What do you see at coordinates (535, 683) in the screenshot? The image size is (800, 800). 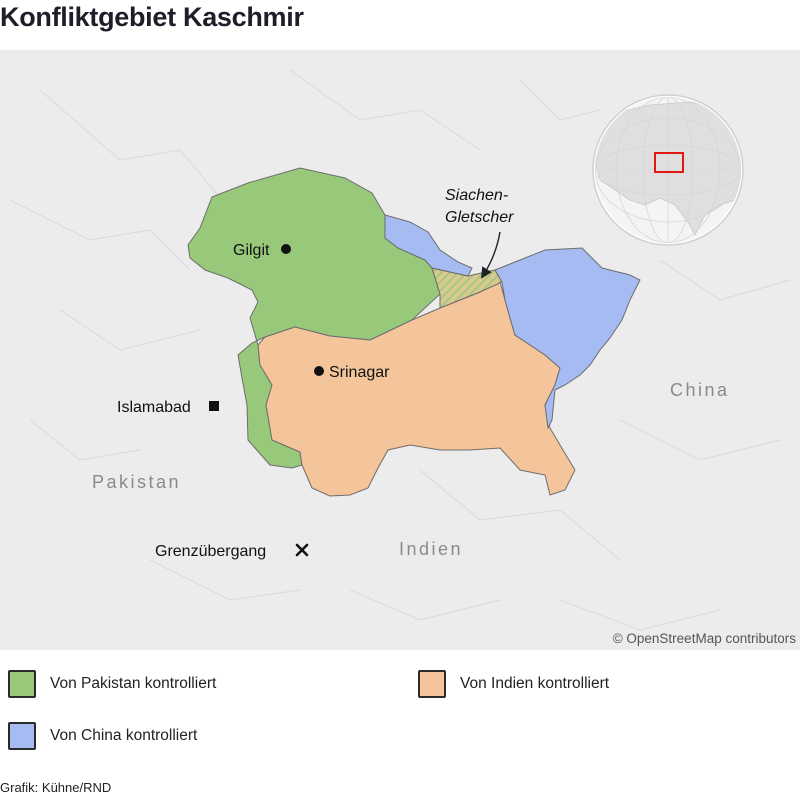 I see `legend-label-india: Von Indien kontrolliert` at bounding box center [535, 683].